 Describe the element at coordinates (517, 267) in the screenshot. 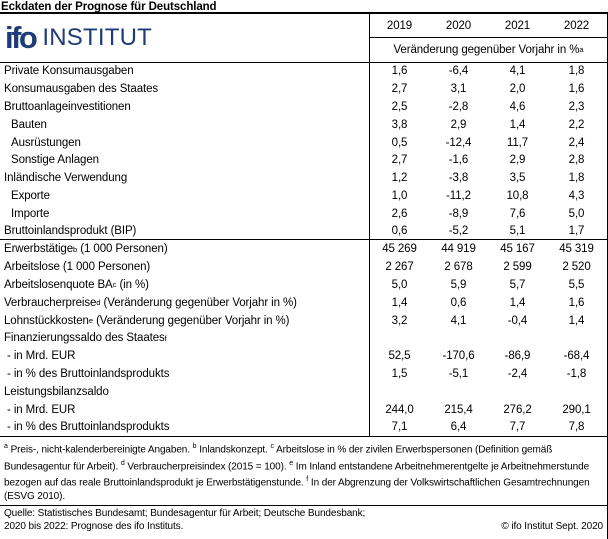

I see `row-value: 2 599` at that location.